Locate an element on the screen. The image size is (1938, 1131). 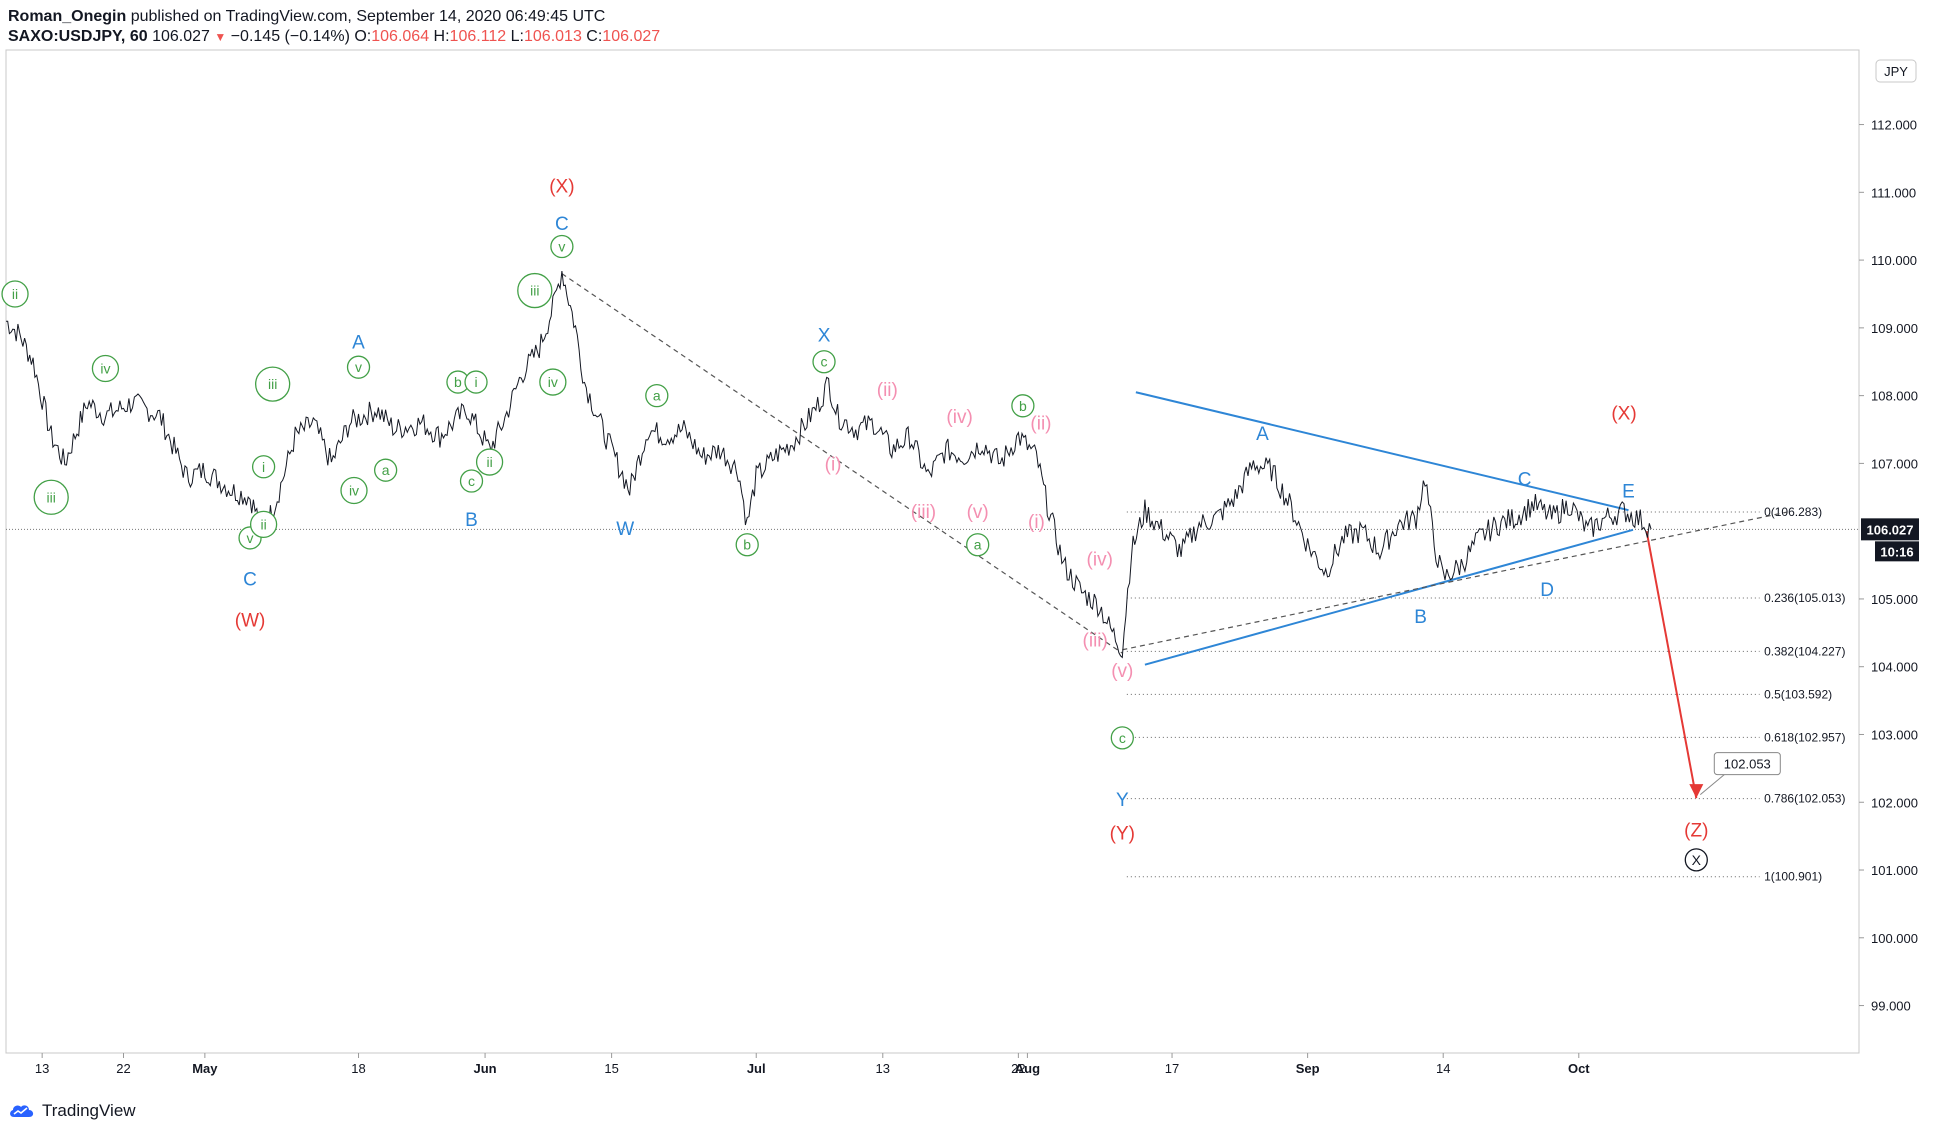
low-label: L: is located at coordinates (517, 36).